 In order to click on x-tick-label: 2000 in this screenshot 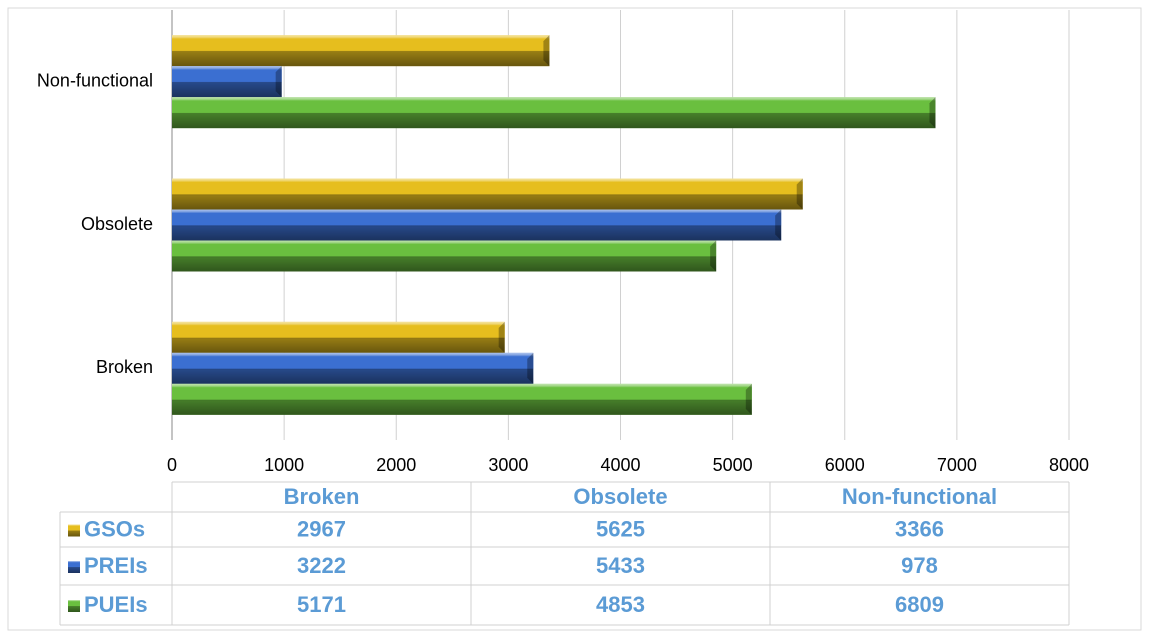, I will do `click(396, 465)`.